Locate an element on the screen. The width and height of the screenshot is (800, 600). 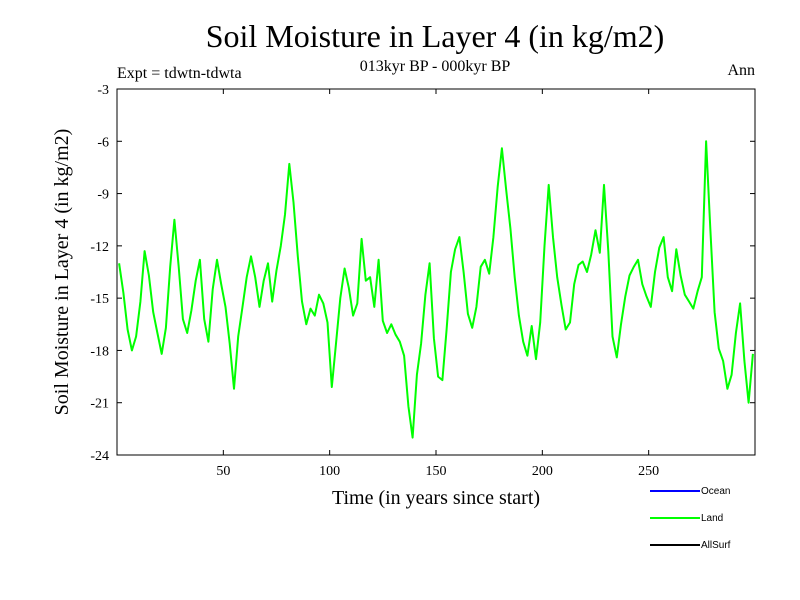
y-axis-label: Soil Moisture in Layer 4 (in kg/m2) is located at coordinates (62, 272).